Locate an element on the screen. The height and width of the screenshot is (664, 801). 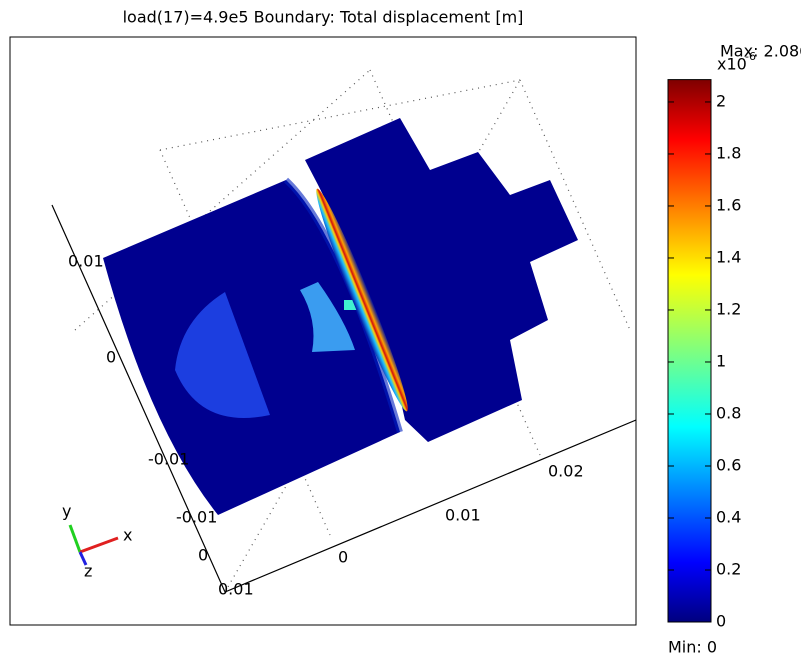
colorbar-tick-label: 0.8 is located at coordinates (728, 412).